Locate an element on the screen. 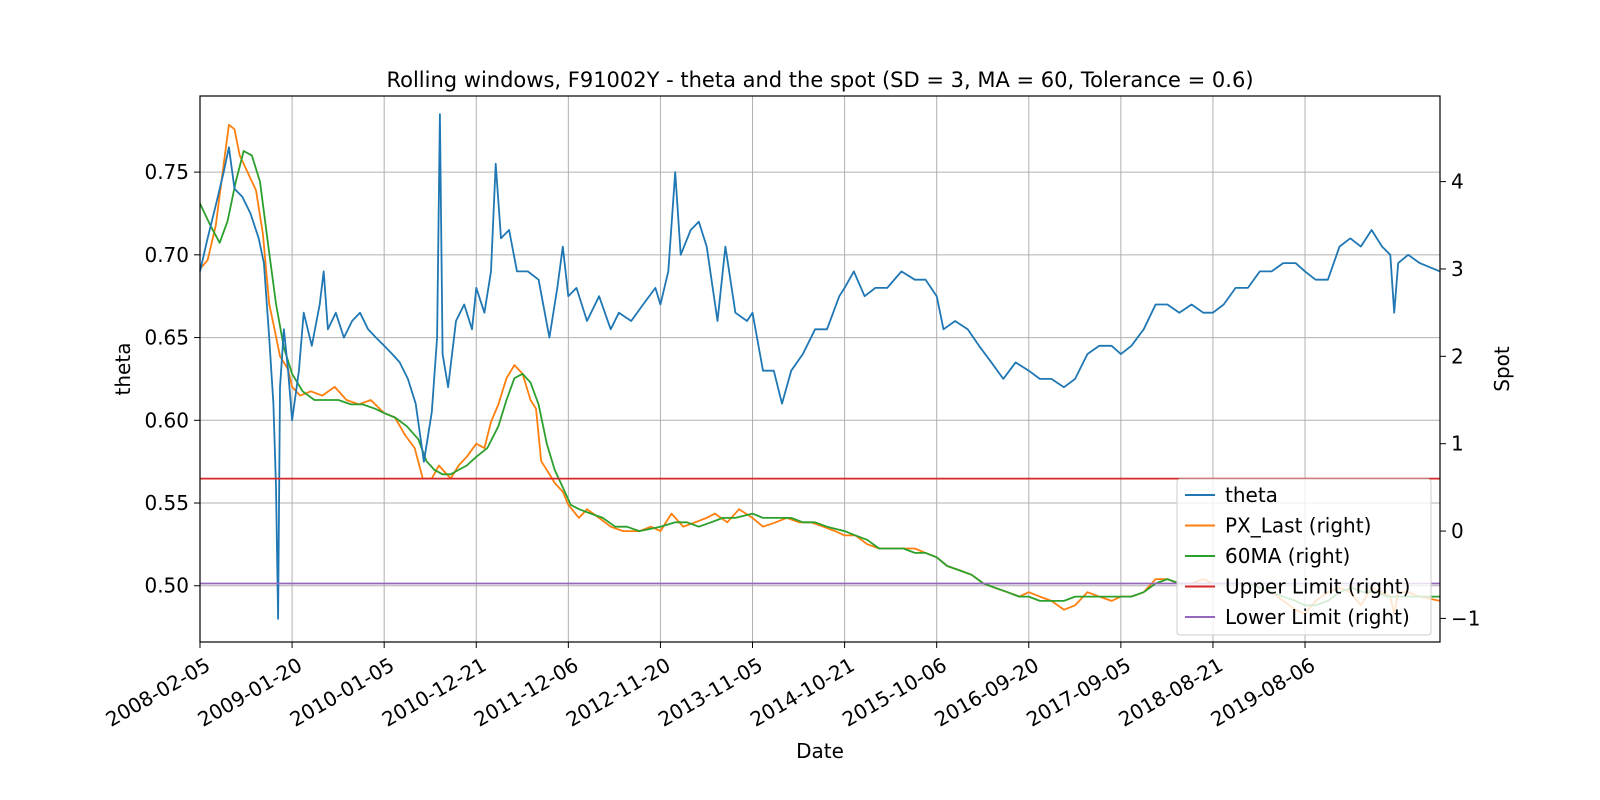 This screenshot has width=1600, height=800. y-right-tick-label: 4 is located at coordinates (1457, 182).